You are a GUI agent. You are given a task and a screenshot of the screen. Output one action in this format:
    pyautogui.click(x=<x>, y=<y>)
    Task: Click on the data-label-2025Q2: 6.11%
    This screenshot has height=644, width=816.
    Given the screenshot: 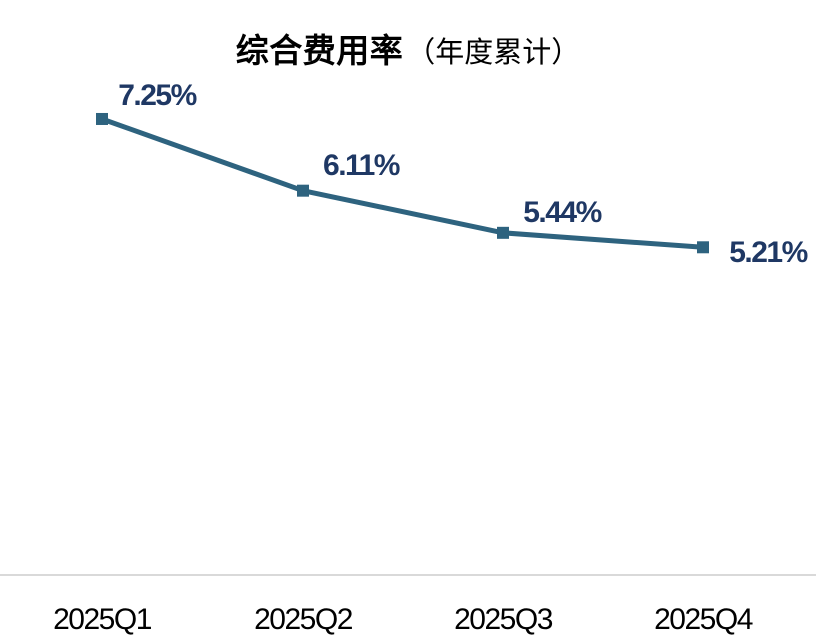 What is the action you would take?
    pyautogui.click(x=361, y=165)
    